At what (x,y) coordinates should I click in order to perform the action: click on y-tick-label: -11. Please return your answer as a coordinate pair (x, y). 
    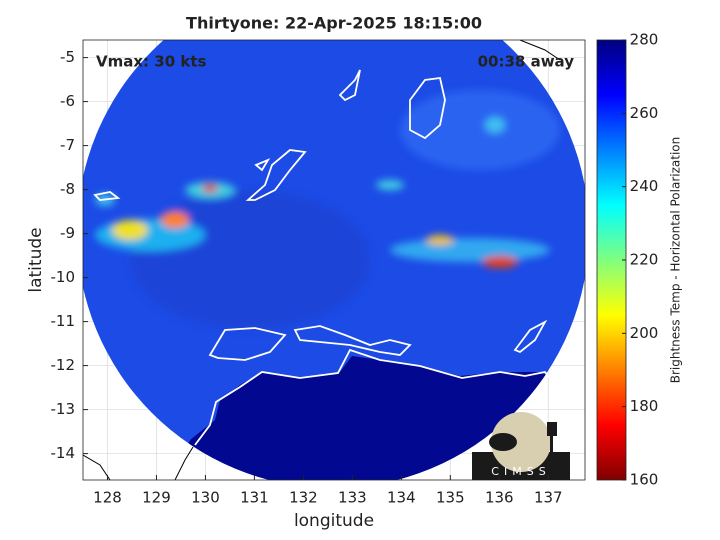
    Looking at the image, I should click on (63, 321).